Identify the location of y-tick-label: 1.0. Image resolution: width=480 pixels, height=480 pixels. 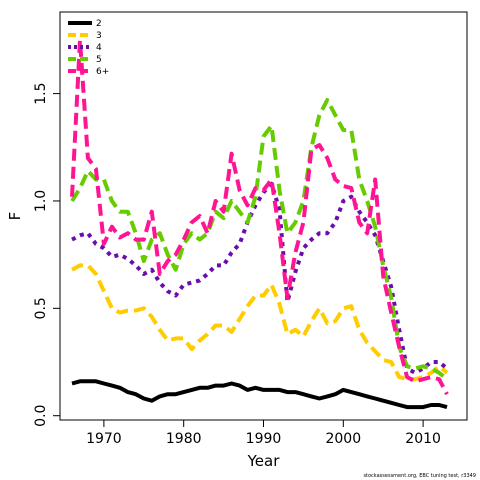
(41, 201).